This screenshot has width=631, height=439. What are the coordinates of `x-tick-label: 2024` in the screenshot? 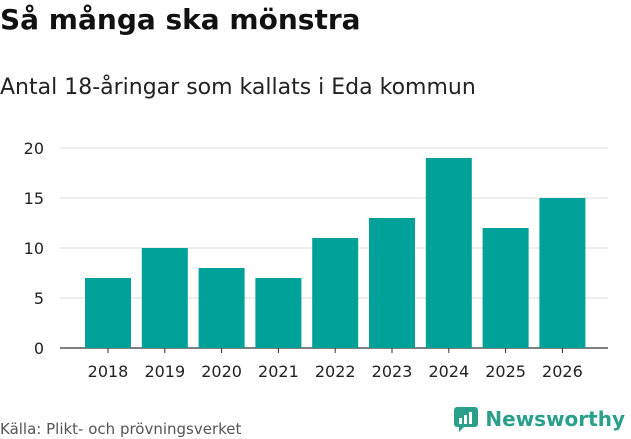 It's located at (448, 371).